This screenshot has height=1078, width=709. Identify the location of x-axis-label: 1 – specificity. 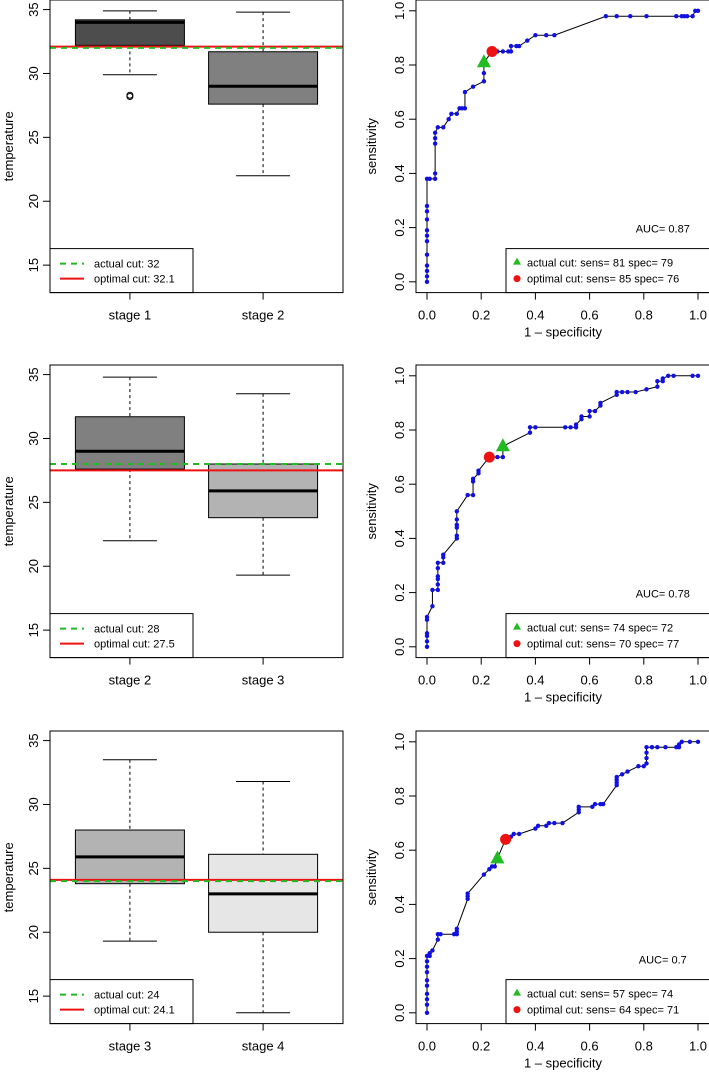
(563, 332).